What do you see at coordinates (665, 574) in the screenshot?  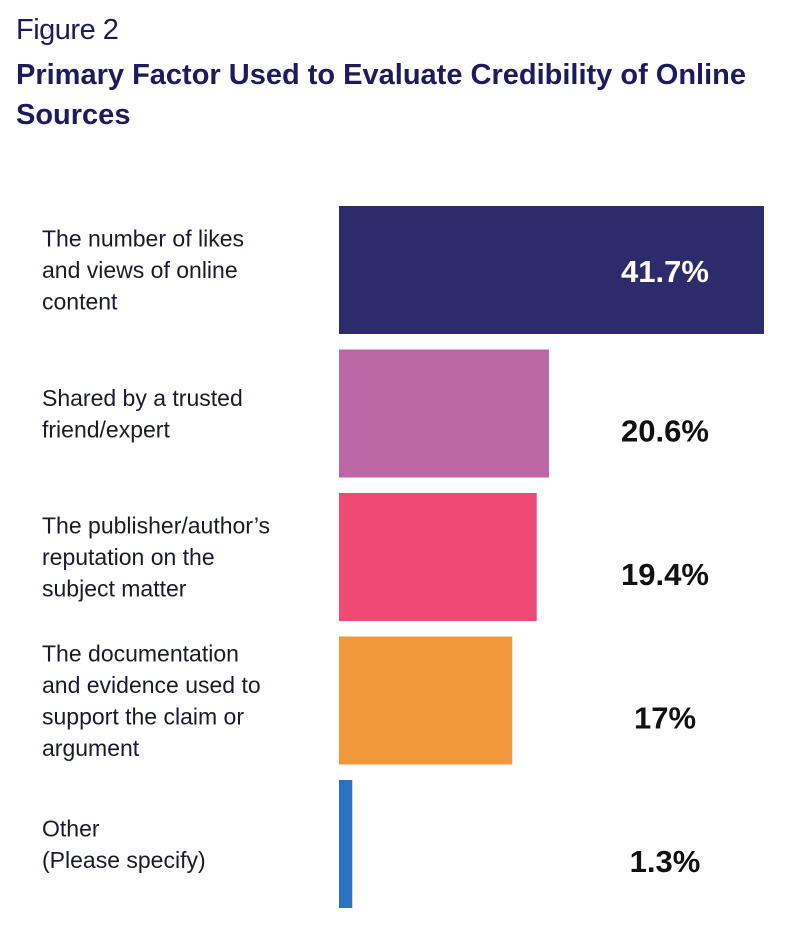 I see `data-label: 19.4%` at bounding box center [665, 574].